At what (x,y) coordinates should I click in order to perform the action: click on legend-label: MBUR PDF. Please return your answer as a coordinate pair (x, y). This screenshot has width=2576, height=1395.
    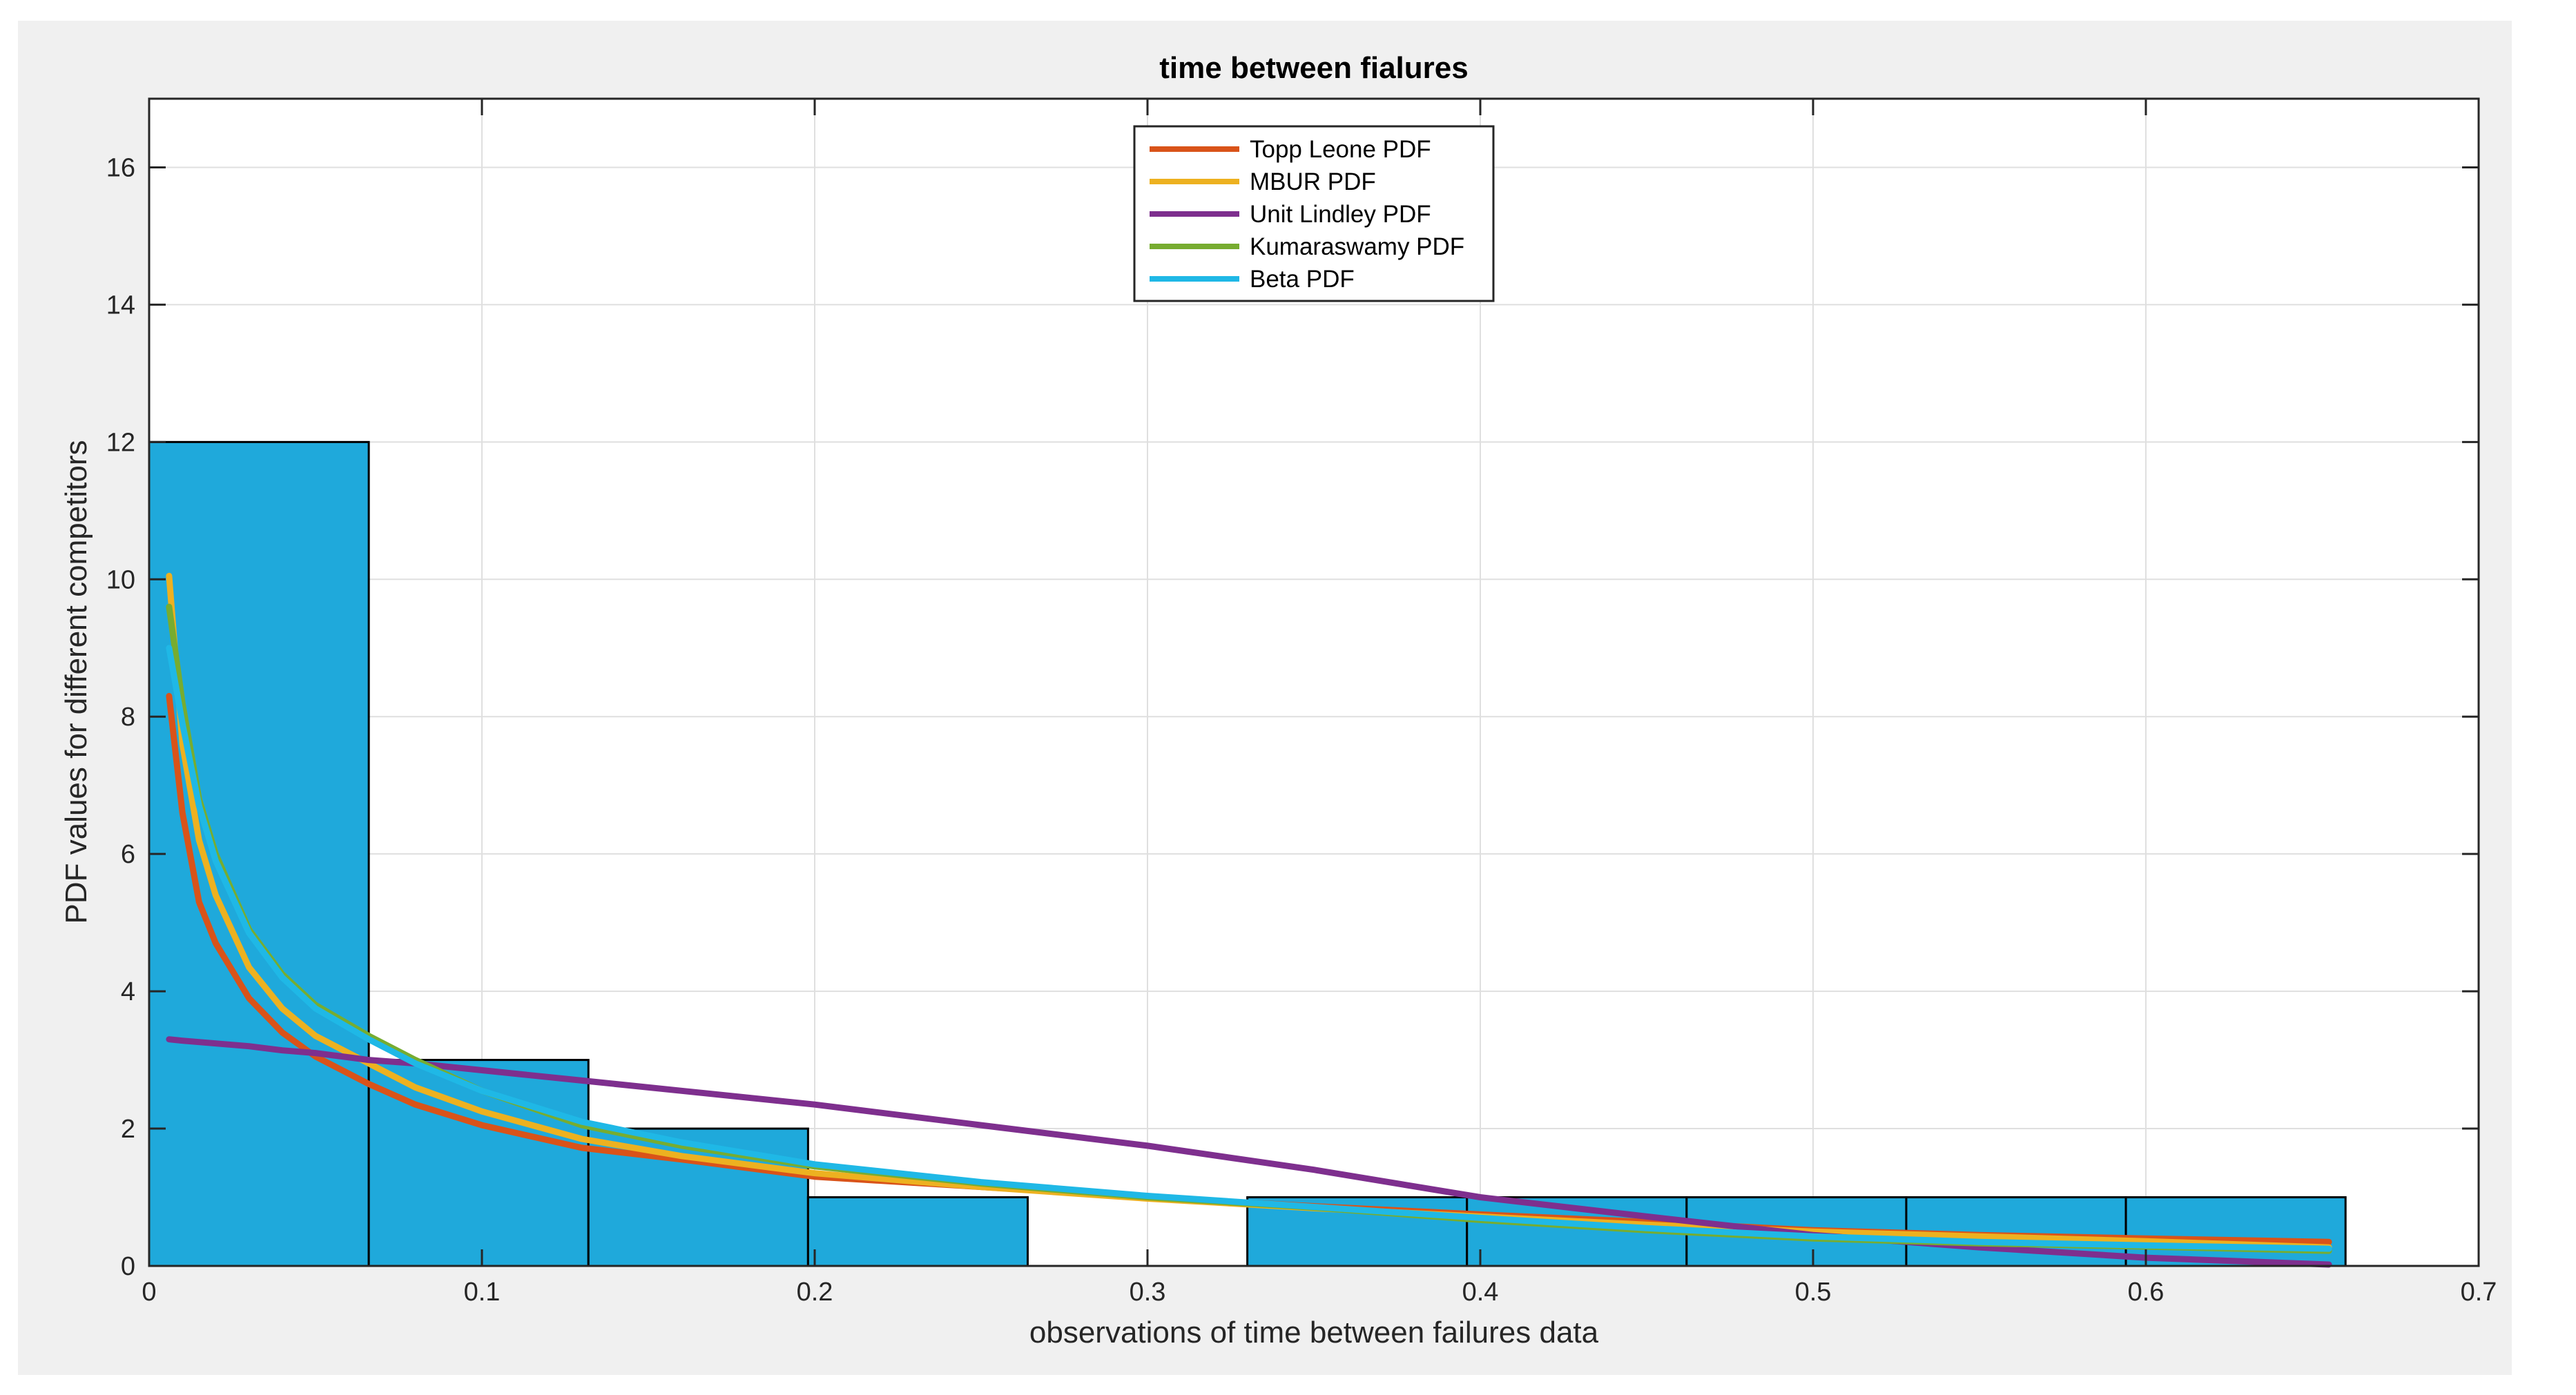
    Looking at the image, I should click on (1313, 181).